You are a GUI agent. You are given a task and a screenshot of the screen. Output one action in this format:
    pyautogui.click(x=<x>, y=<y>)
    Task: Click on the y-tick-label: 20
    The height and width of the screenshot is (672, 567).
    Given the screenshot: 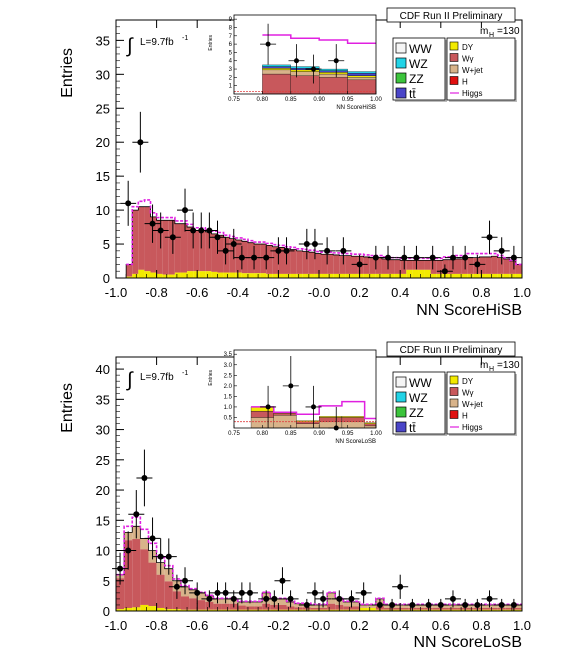 What is the action you would take?
    pyautogui.click(x=103, y=490)
    